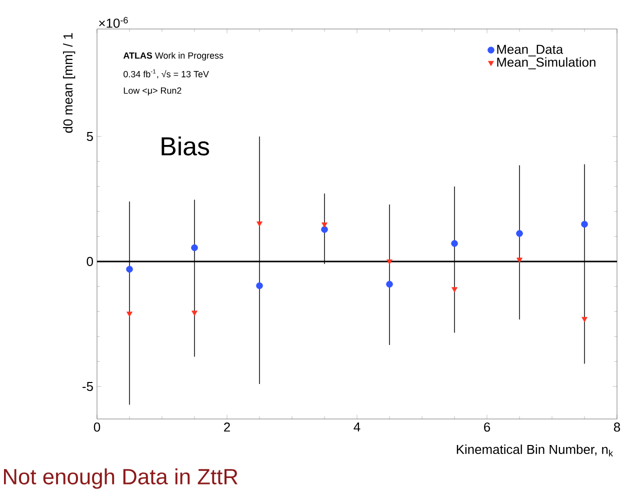 The width and height of the screenshot is (629, 491). What do you see at coordinates (69, 83) in the screenshot?
I see `y-axis-title: d0 mean [mm] / 1` at bounding box center [69, 83].